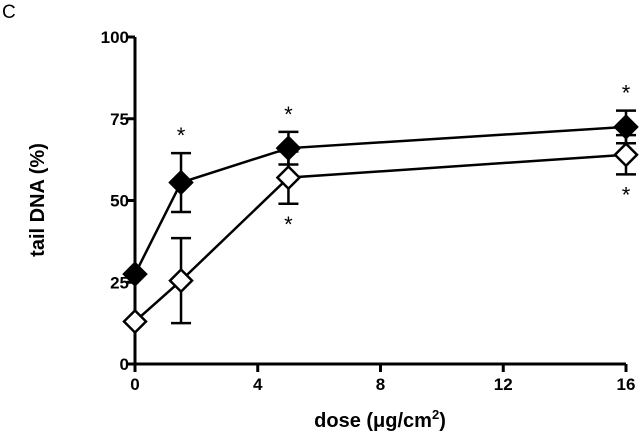 This screenshot has width=640, height=439. What do you see at coordinates (119, 119) in the screenshot?
I see `y-tick-label: 75` at bounding box center [119, 119].